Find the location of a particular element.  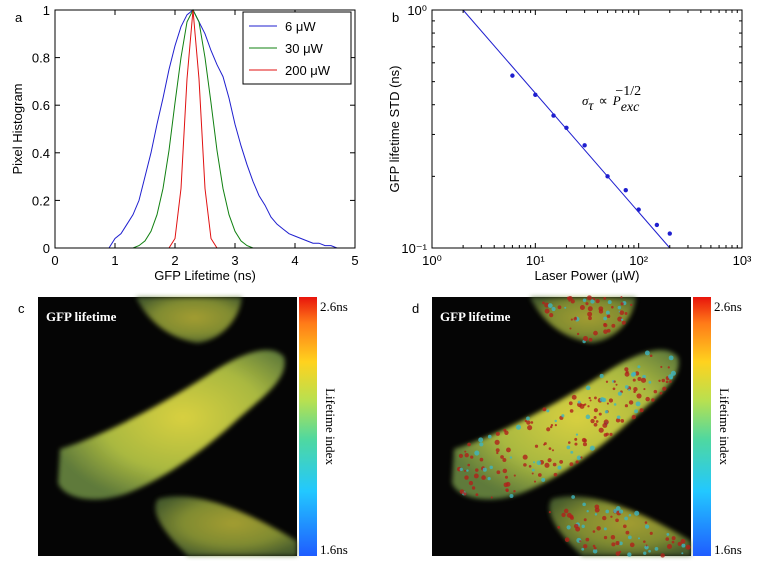

image-overlay-label: GFP lifetime is located at coordinates (475, 316).